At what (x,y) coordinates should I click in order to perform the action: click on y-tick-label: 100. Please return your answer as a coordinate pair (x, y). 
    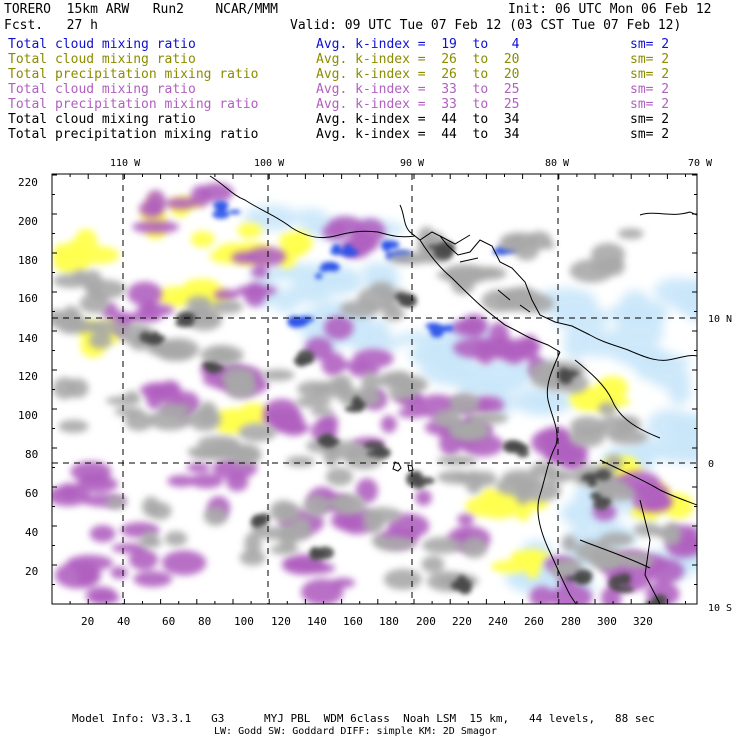
    Looking at the image, I should click on (28, 415).